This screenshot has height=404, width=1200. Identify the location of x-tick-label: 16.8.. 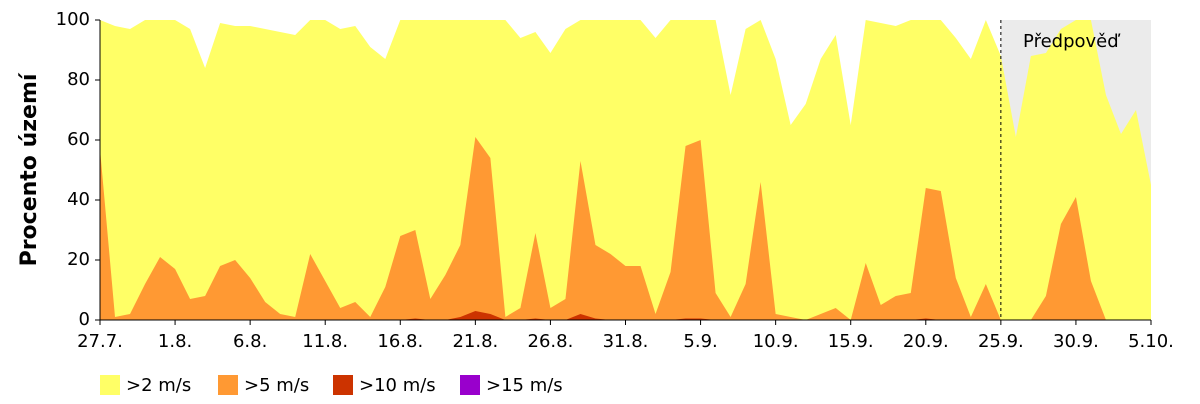
(400, 341).